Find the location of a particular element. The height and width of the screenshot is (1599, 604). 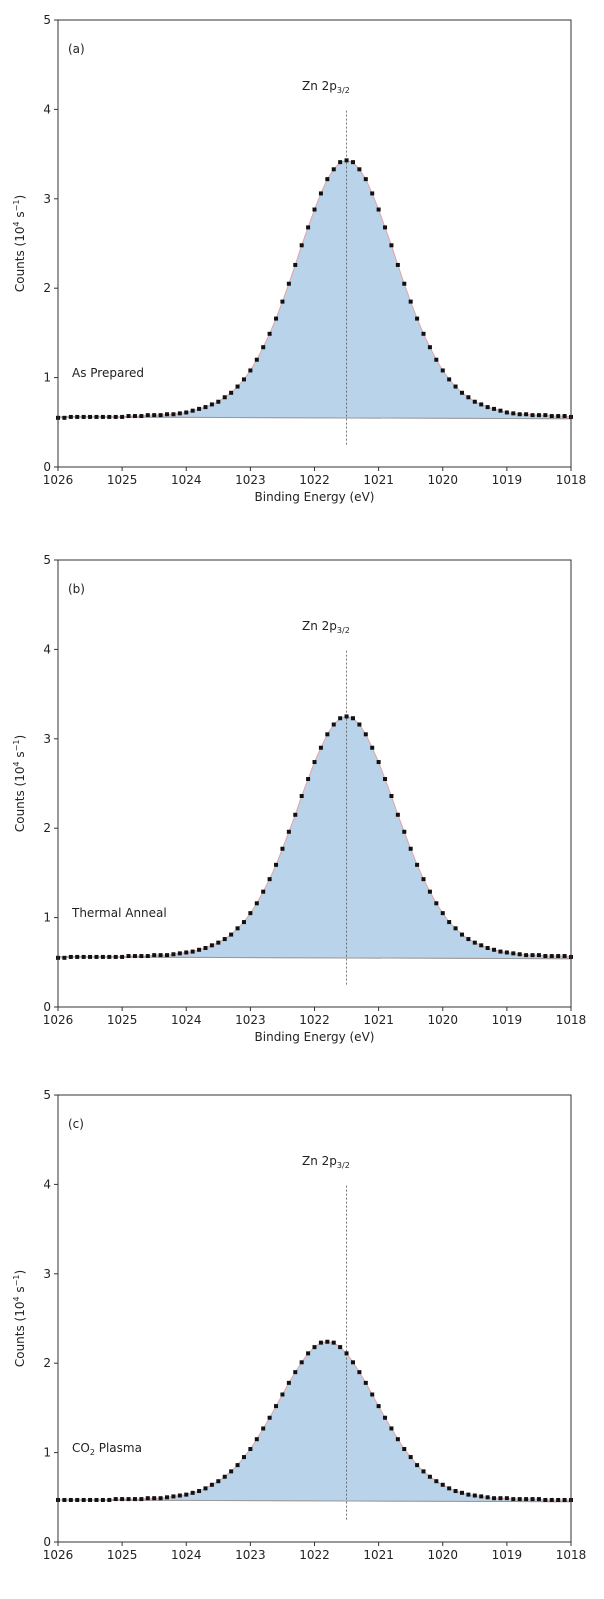

y-tick-label: 4 is located at coordinates (47, 109).